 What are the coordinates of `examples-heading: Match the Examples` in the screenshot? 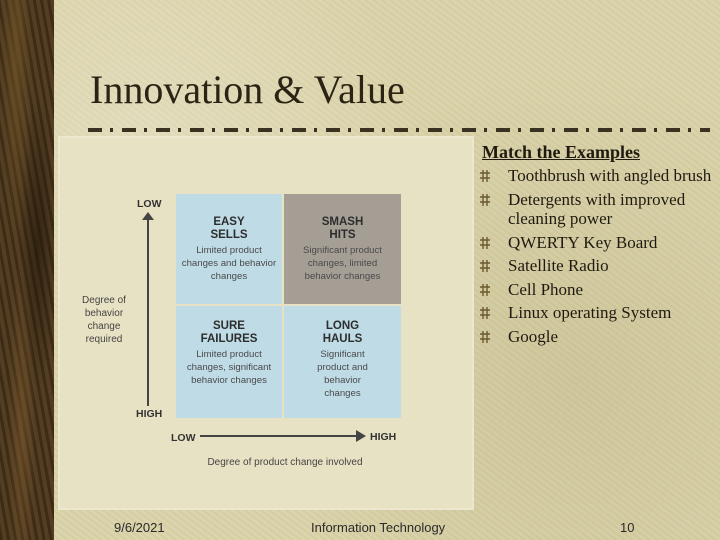 It's located at (561, 152).